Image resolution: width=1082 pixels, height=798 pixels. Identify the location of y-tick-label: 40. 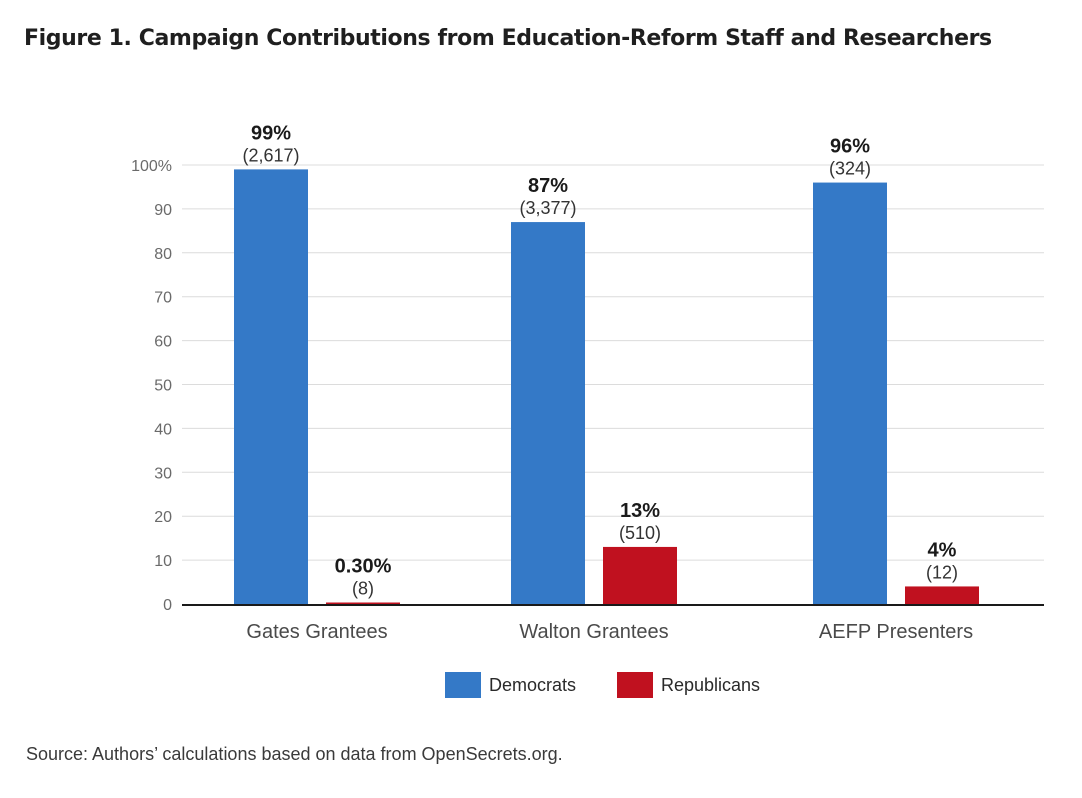
(163, 429).